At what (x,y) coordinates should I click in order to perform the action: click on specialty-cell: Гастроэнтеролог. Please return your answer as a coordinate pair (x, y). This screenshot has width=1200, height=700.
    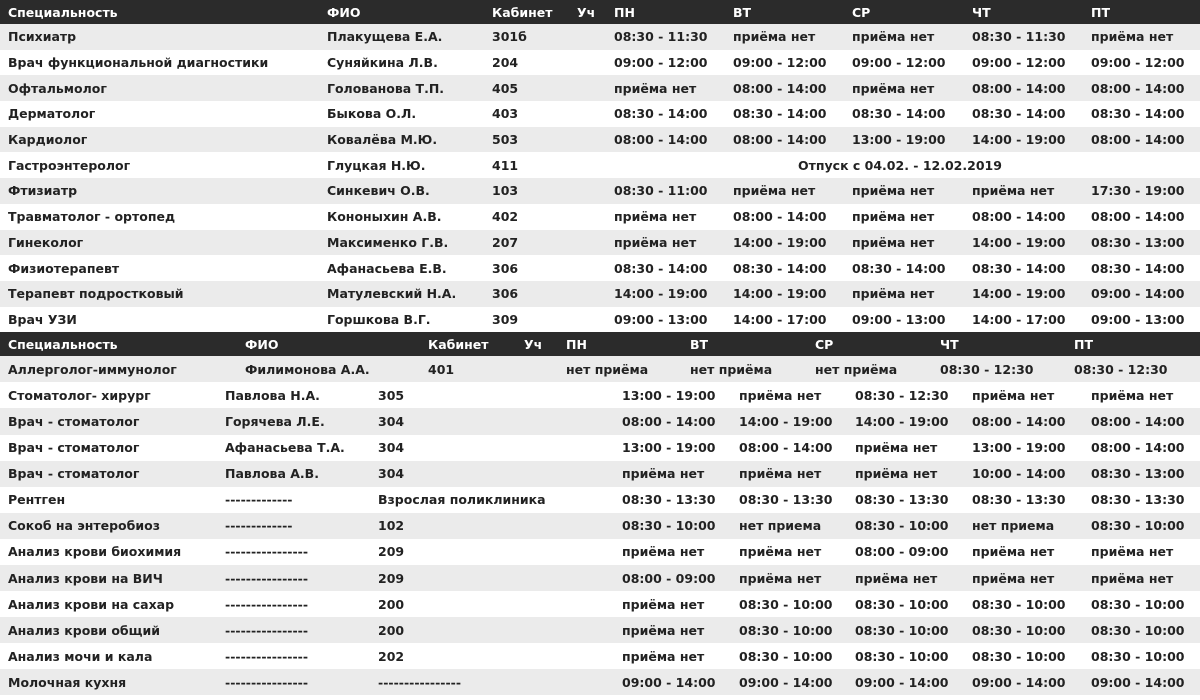
    Looking at the image, I should click on (69, 165).